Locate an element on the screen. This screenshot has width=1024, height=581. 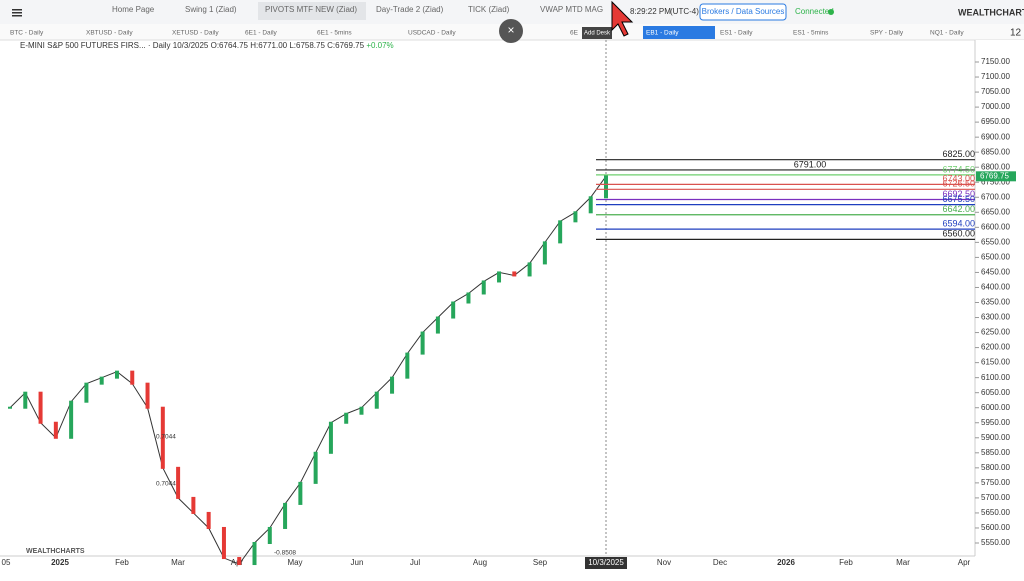
price-tick-label: 6500.00 is located at coordinates (995, 257).